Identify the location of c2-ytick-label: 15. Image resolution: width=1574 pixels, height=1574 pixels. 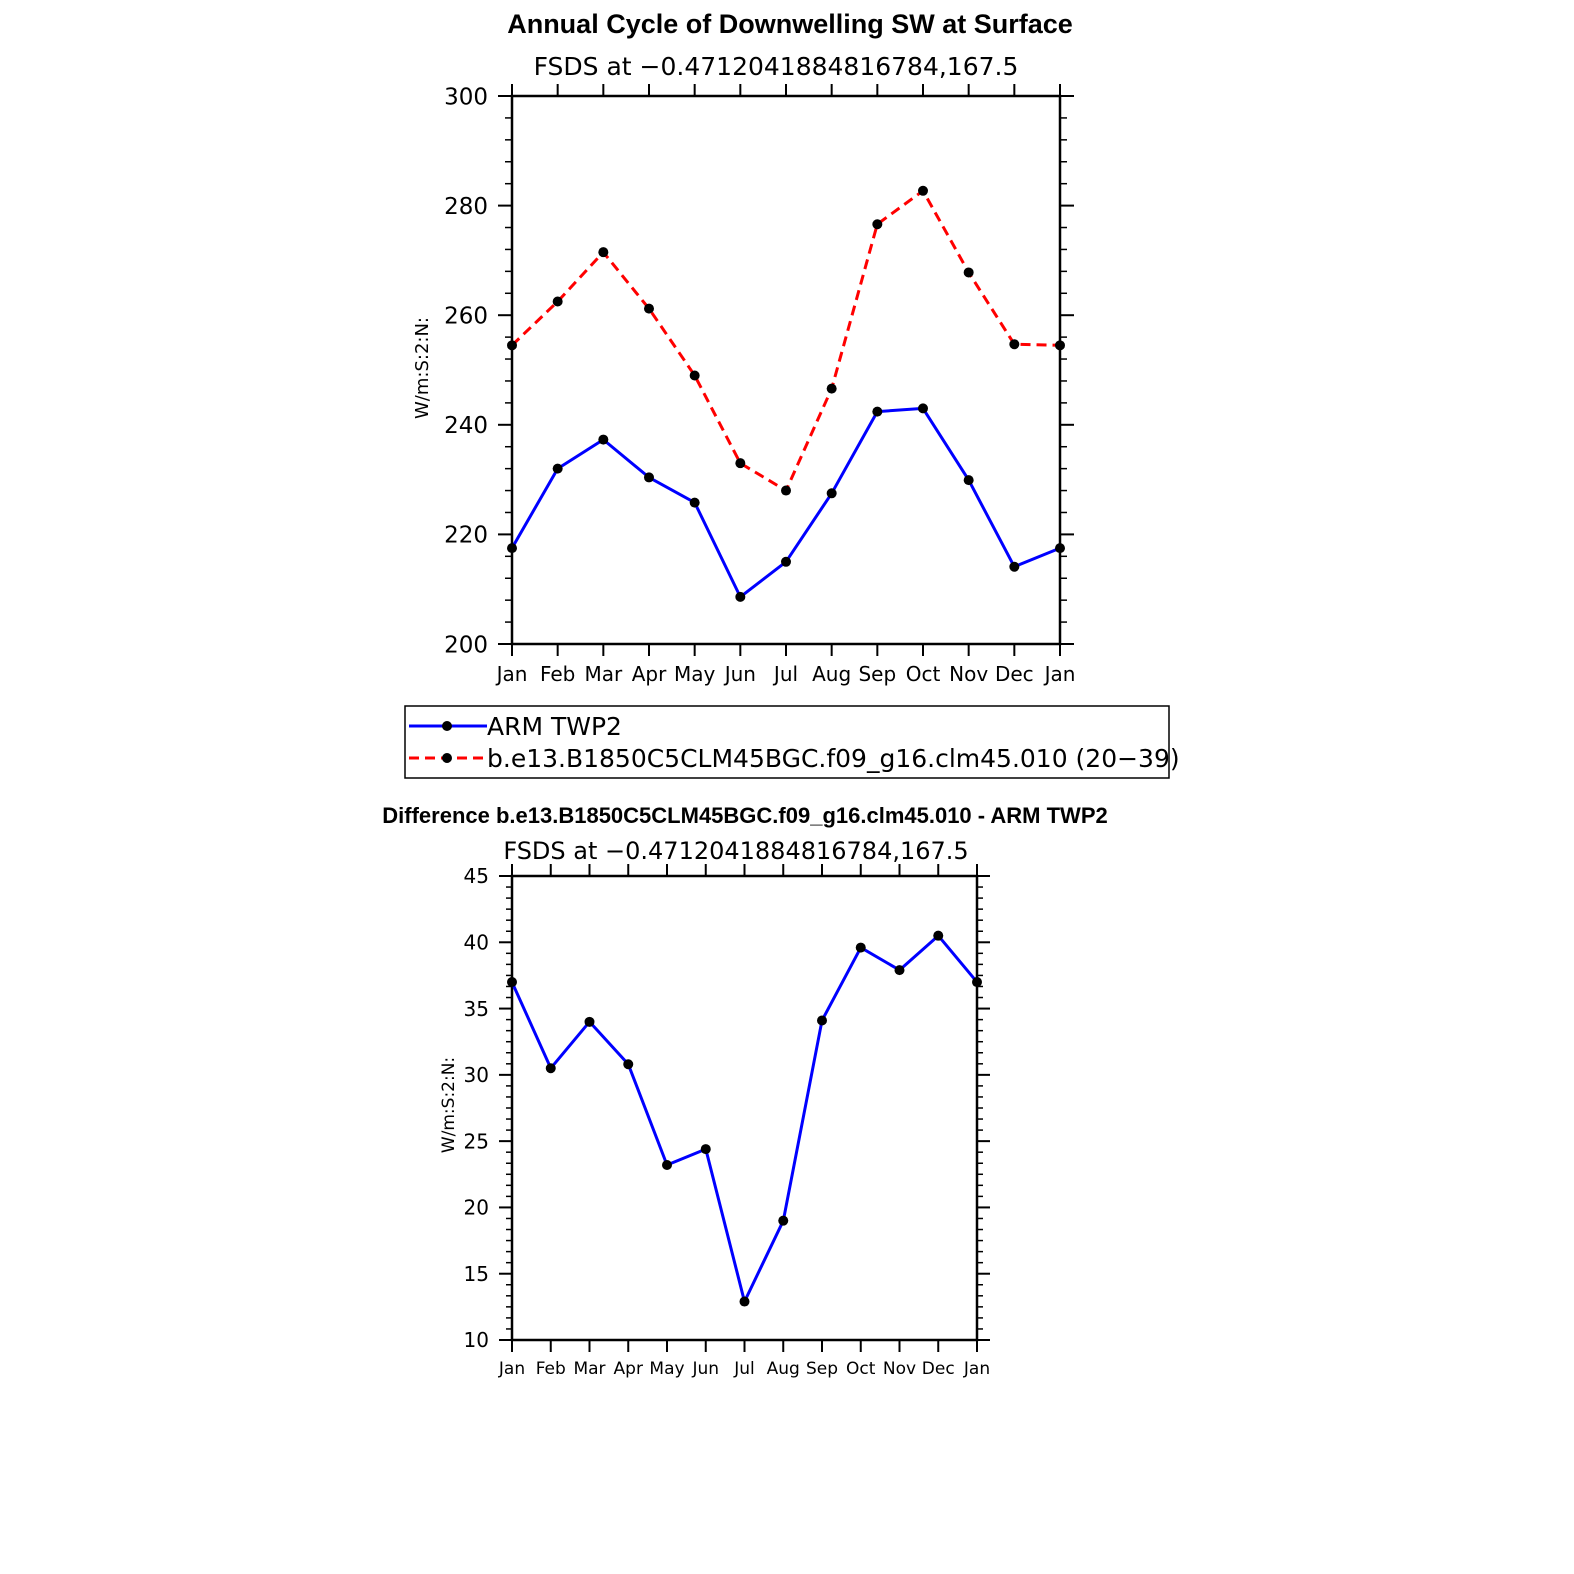
(476, 1274).